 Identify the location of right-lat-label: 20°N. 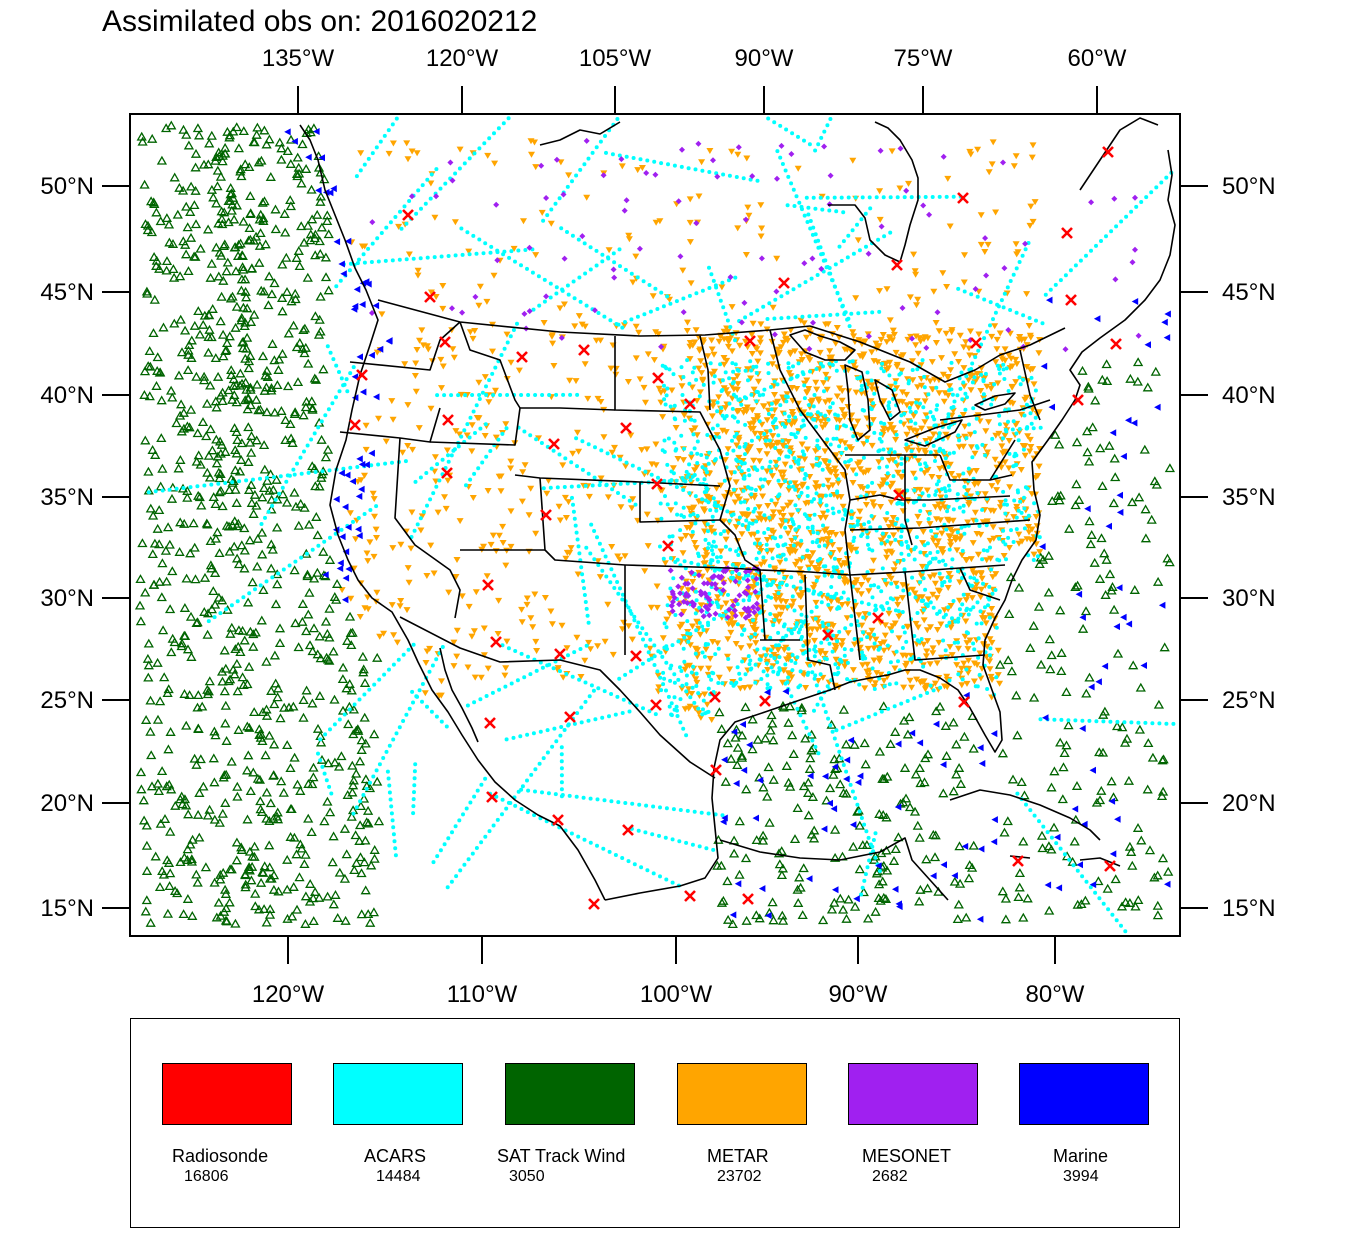
(1249, 803).